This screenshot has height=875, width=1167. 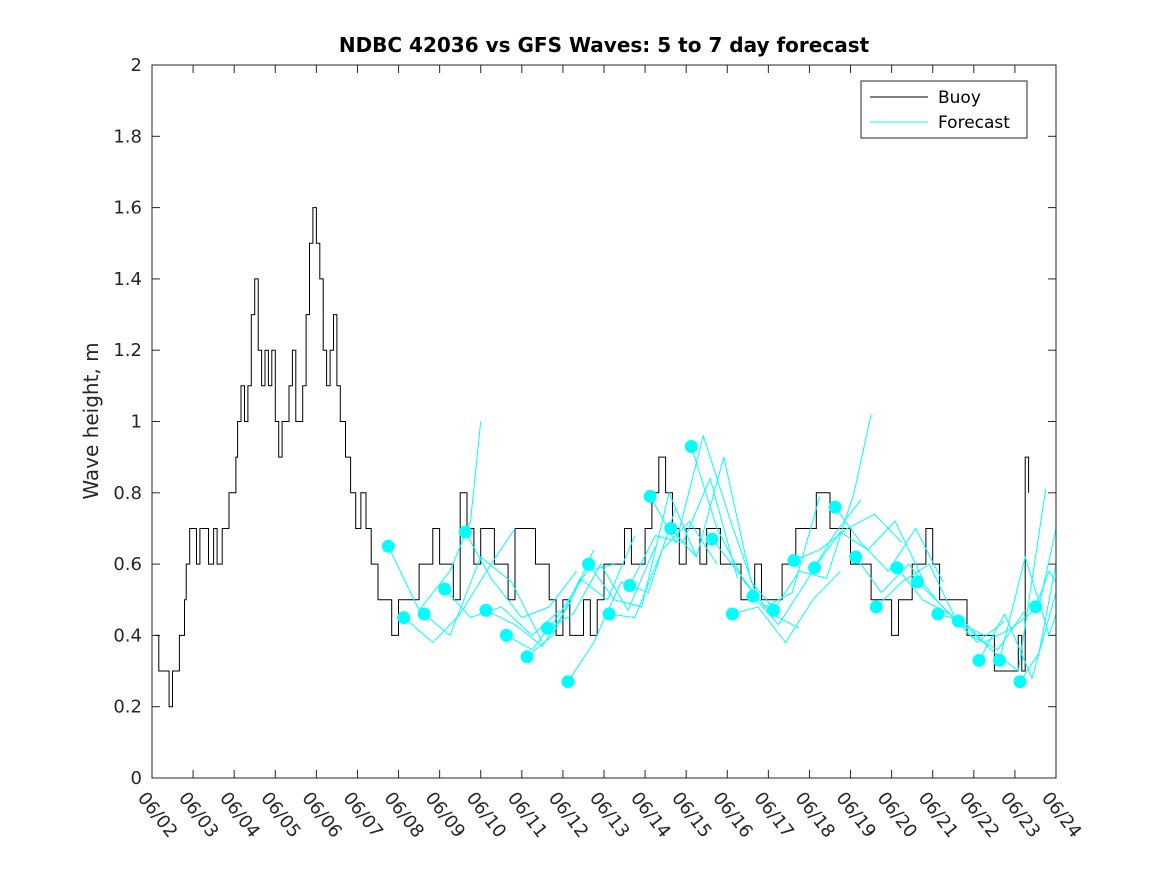 I want to click on x-tick-label: 06/23, so click(x=1020, y=815).